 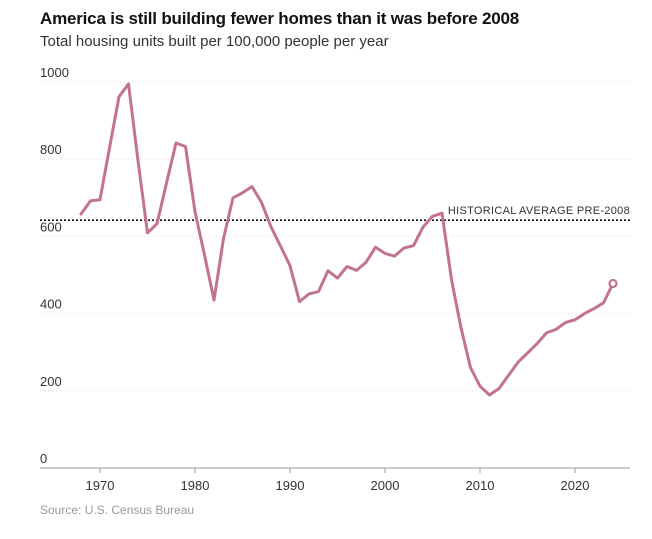 I want to click on x-tick-label-1970: 1970, so click(x=100, y=485).